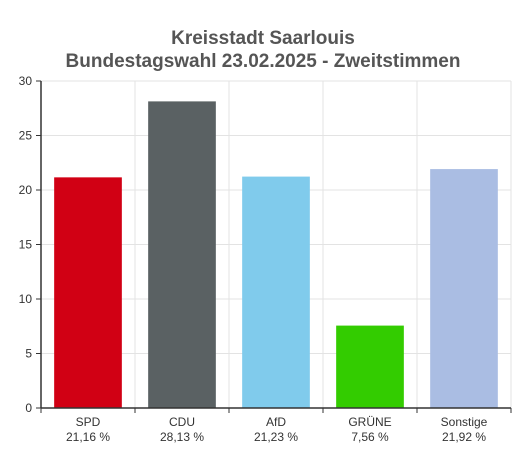 The height and width of the screenshot is (460, 526). What do you see at coordinates (370, 366) in the screenshot?
I see `bar-gr-ne` at bounding box center [370, 366].